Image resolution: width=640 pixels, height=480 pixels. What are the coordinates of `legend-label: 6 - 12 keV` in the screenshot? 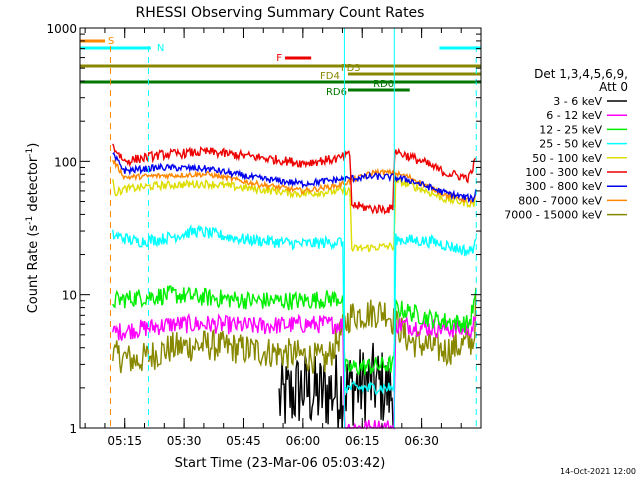 It's located at (574, 115).